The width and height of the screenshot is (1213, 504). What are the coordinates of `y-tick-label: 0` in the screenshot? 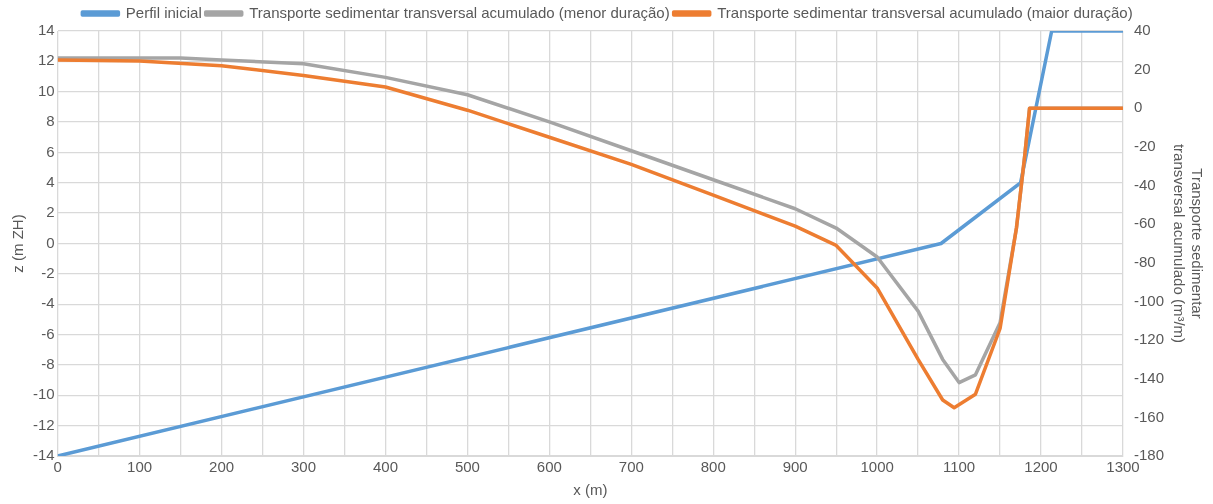 It's located at (50, 242).